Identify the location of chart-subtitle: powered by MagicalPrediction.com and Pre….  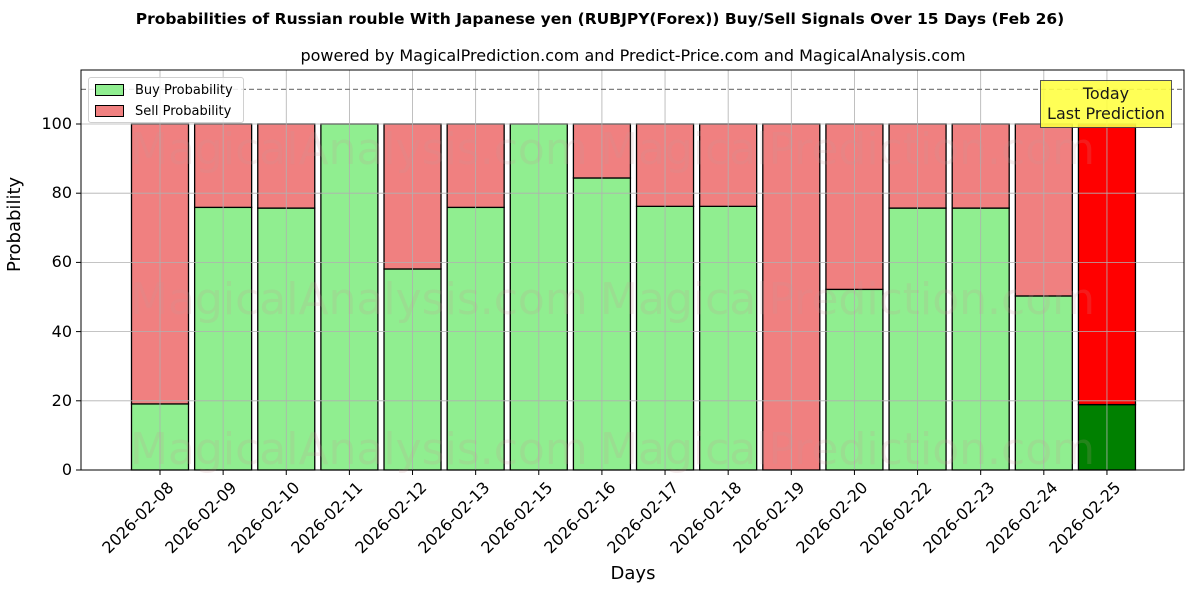
(633, 55).